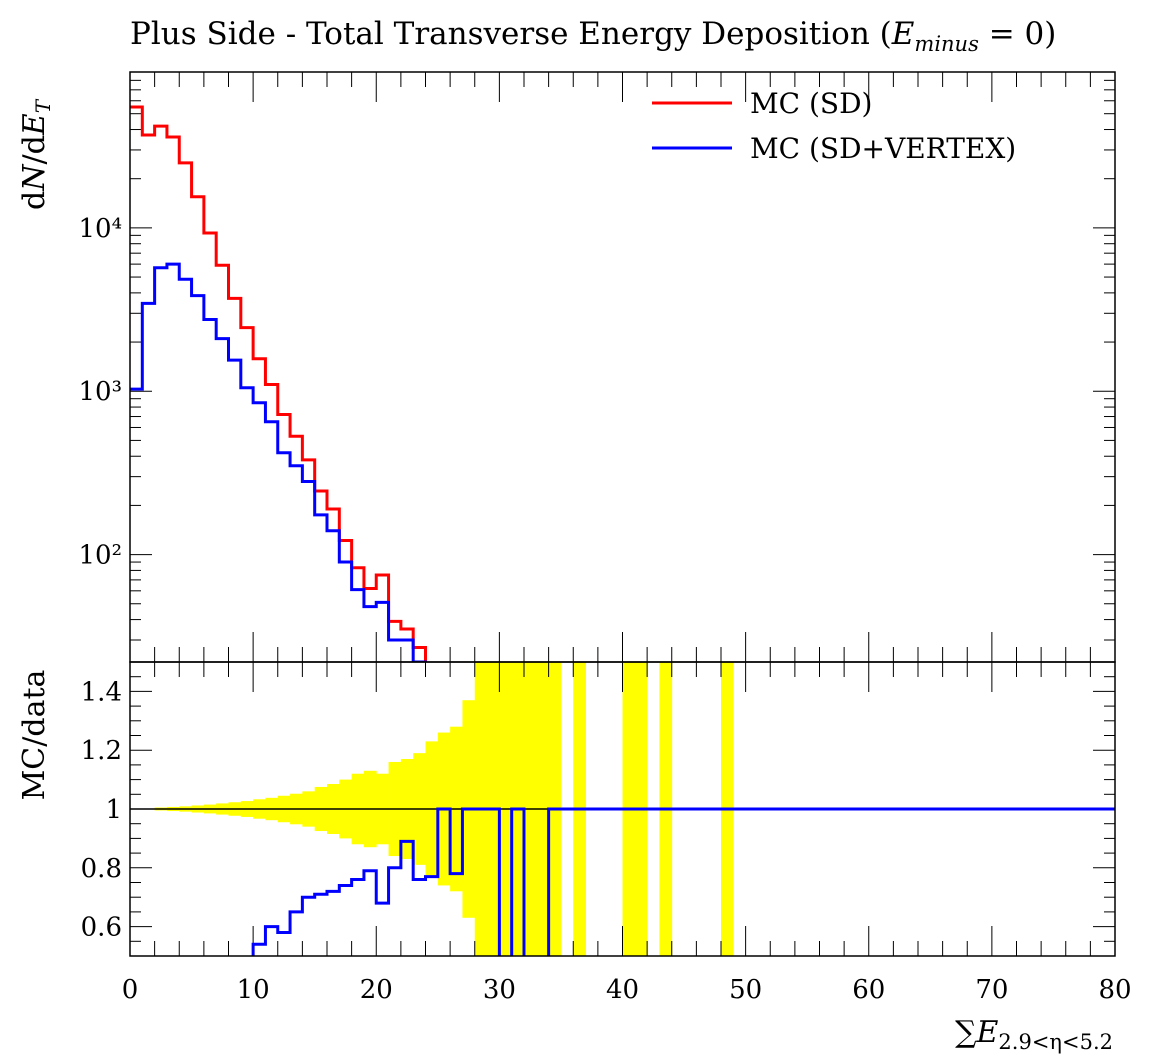 The height and width of the screenshot is (1056, 1153). What do you see at coordinates (811, 103) in the screenshot?
I see `legend-label-mc-sd: MC (SD)` at bounding box center [811, 103].